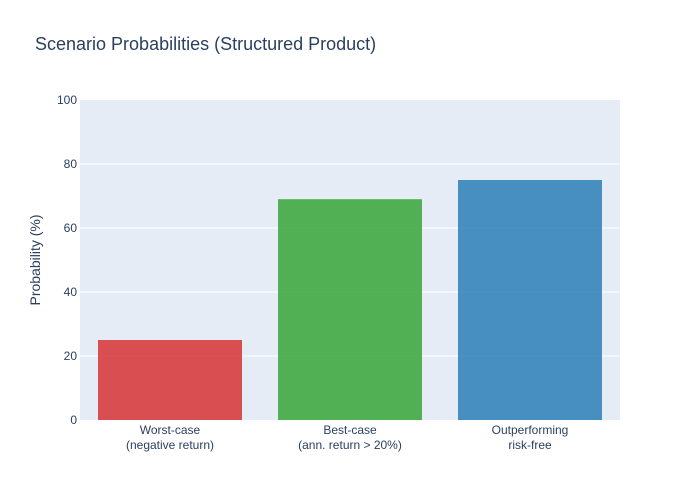 The image size is (700, 500). I want to click on x-tick-label: (ann. return > 20%), so click(350, 445).